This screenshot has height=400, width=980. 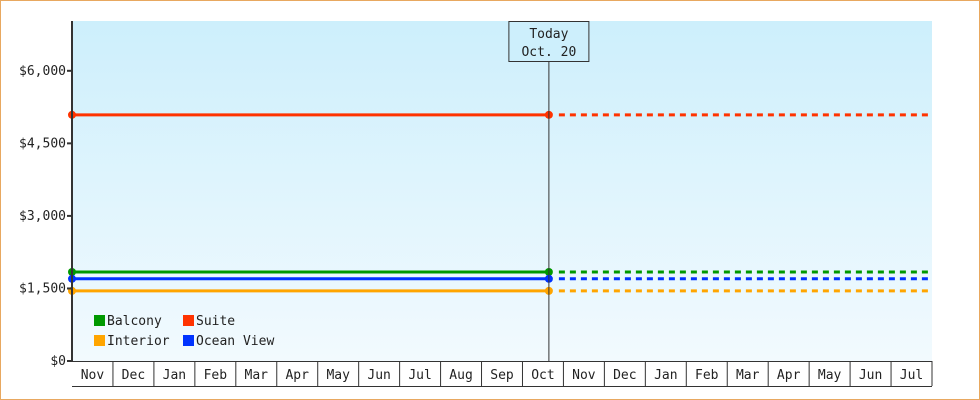 I want to click on y-tick-label: $1,500, so click(x=42, y=288).